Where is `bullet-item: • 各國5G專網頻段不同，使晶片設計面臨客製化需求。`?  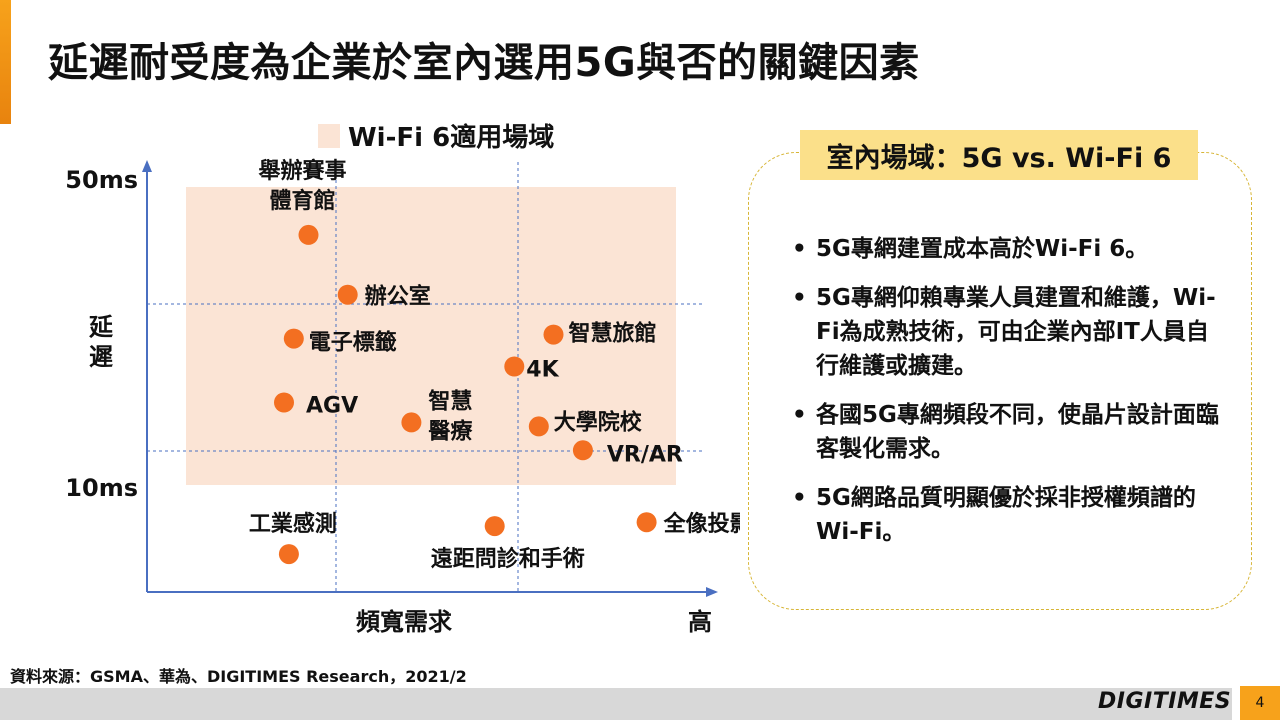
bullet-item: • 各國5G專網頻段不同，使晶片設計面臨客製化需求。 is located at coordinates (1007, 432).